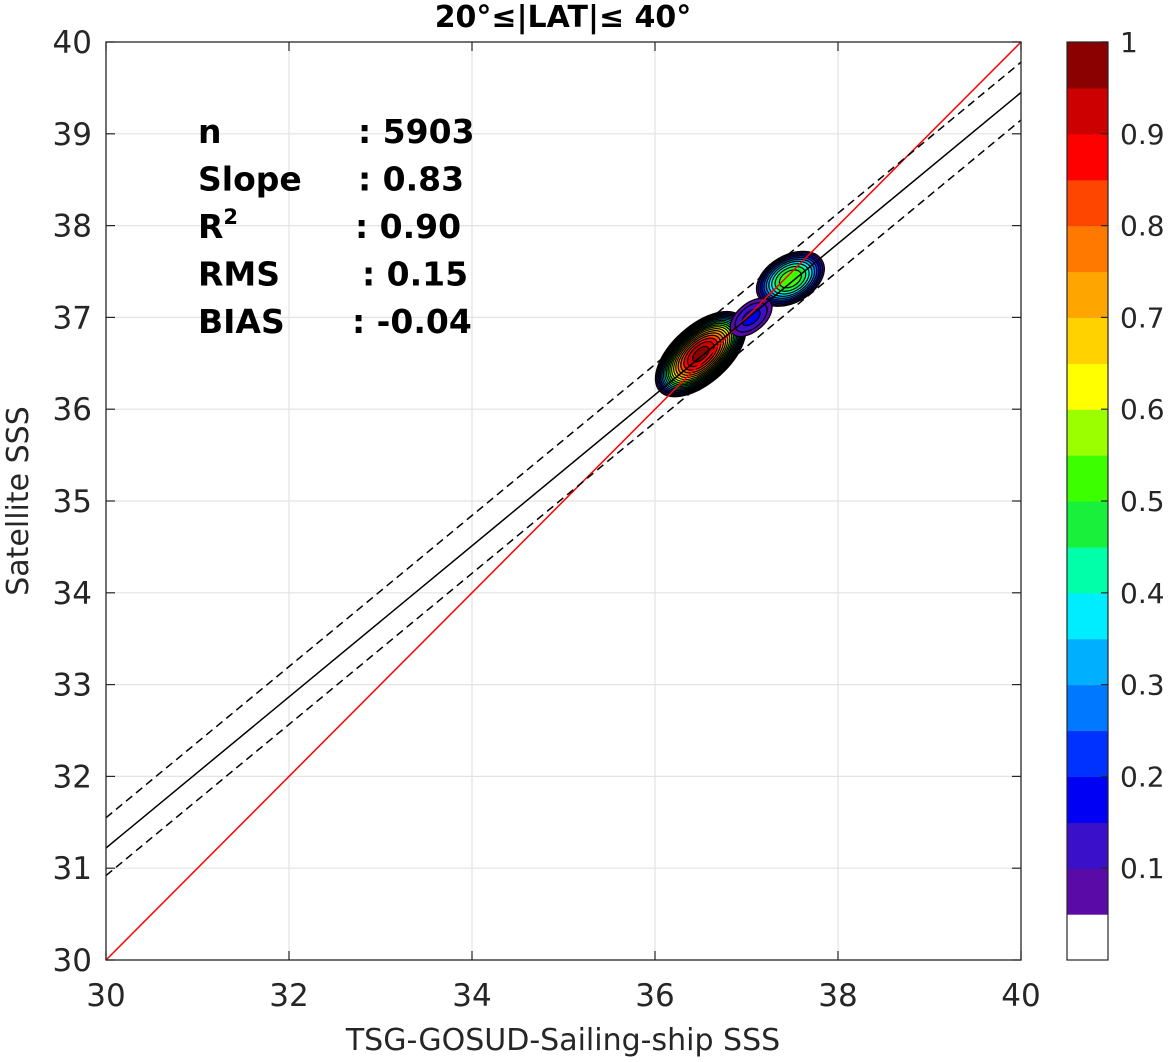  I want to click on colorbar-tick-label: 0.1, so click(1142, 868).